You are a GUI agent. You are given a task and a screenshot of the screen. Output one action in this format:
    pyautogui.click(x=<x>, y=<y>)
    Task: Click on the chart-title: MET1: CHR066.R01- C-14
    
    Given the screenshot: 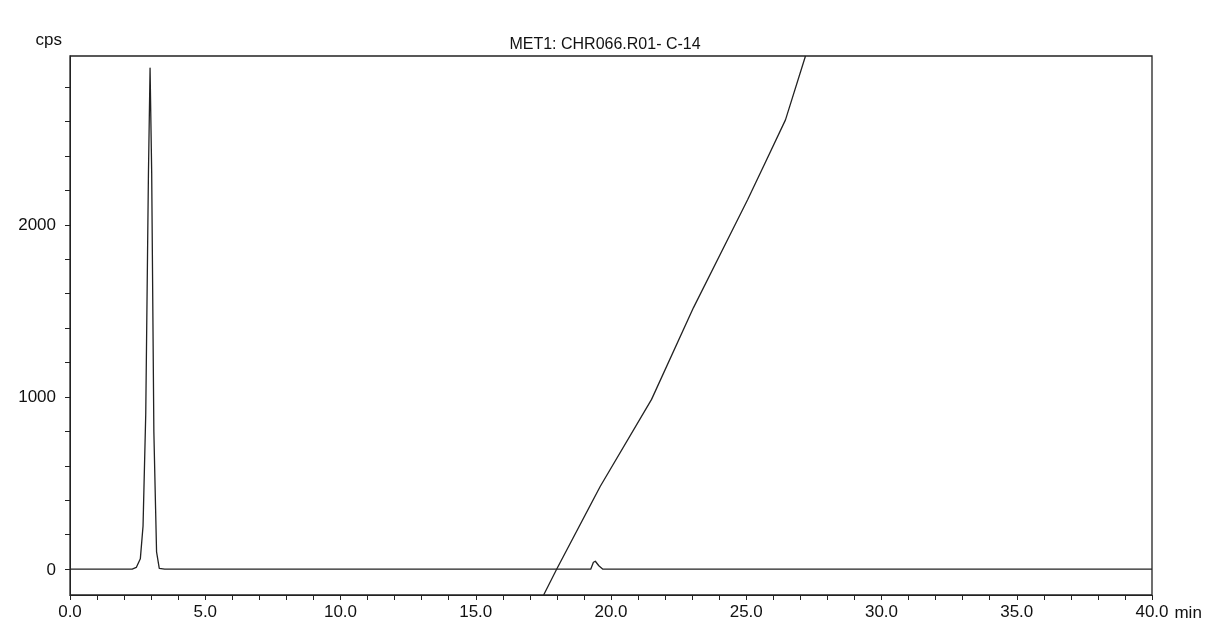 What is the action you would take?
    pyautogui.click(x=605, y=43)
    